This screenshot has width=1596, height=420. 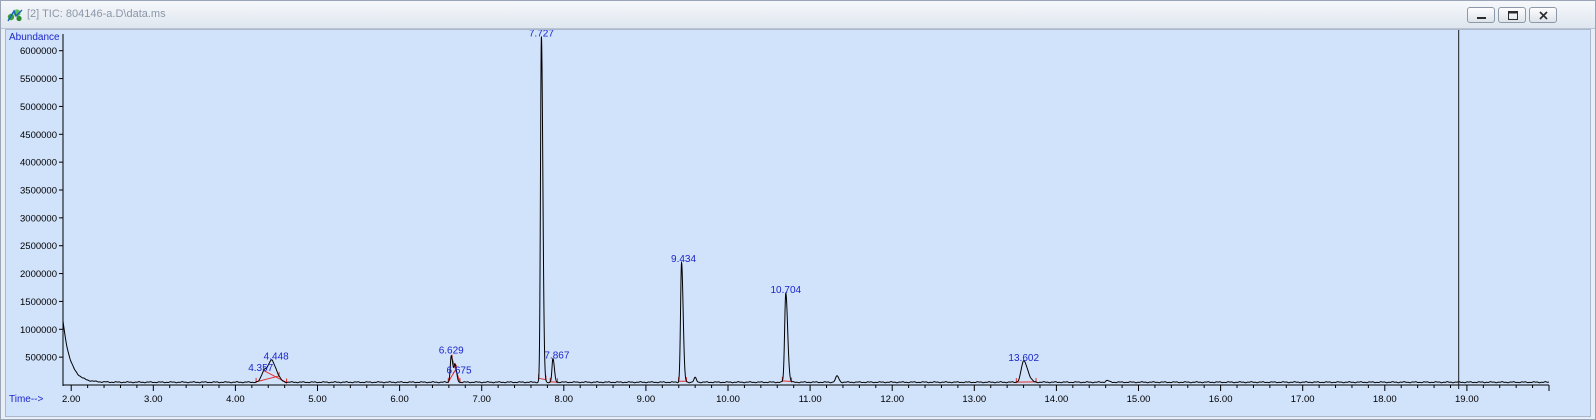 What do you see at coordinates (1057, 399) in the screenshot?
I see `x-tick-label: 14.00` at bounding box center [1057, 399].